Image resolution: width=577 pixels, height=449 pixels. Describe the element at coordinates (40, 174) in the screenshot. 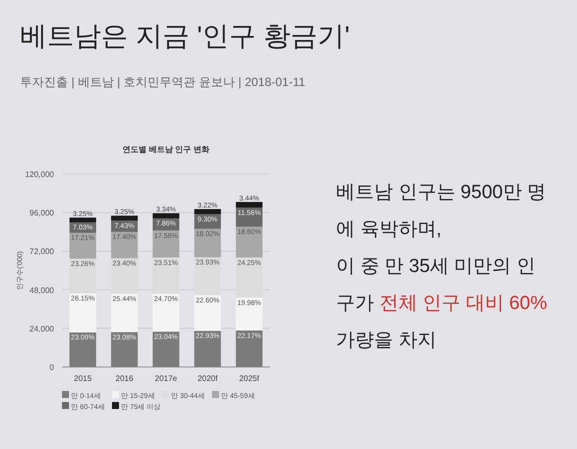

I see `y-tick-label: 120,000` at that location.